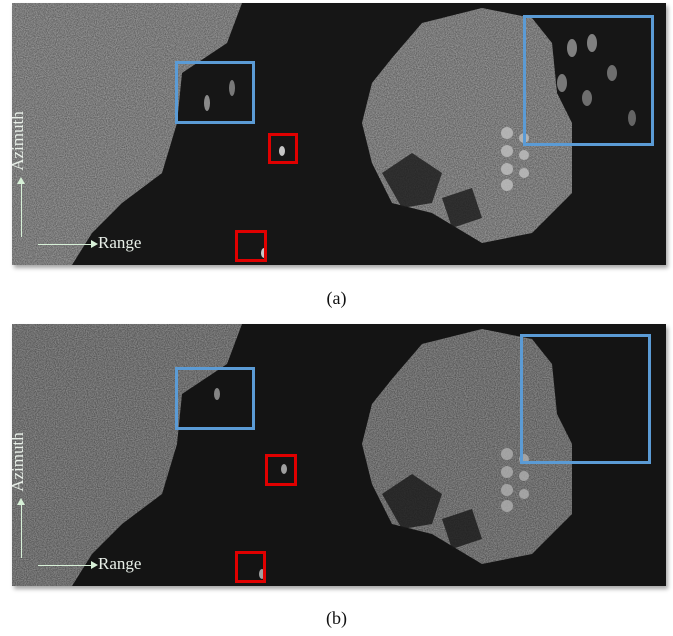 The height and width of the screenshot is (636, 673). What do you see at coordinates (336, 618) in the screenshot?
I see `caption-b: (b)` at bounding box center [336, 618].